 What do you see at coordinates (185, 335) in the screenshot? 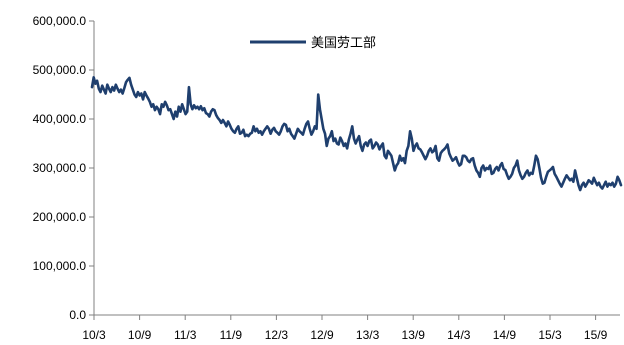
I see `x-tick-label: 11/3` at bounding box center [185, 335].